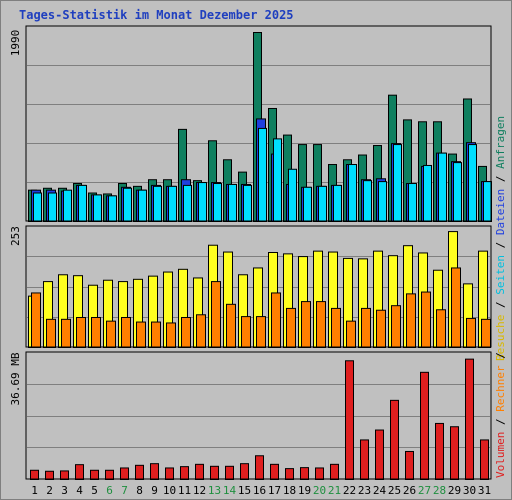  Describe the element at coordinates (274, 490) in the screenshot. I see `x-tick-label-17: 17` at that location.